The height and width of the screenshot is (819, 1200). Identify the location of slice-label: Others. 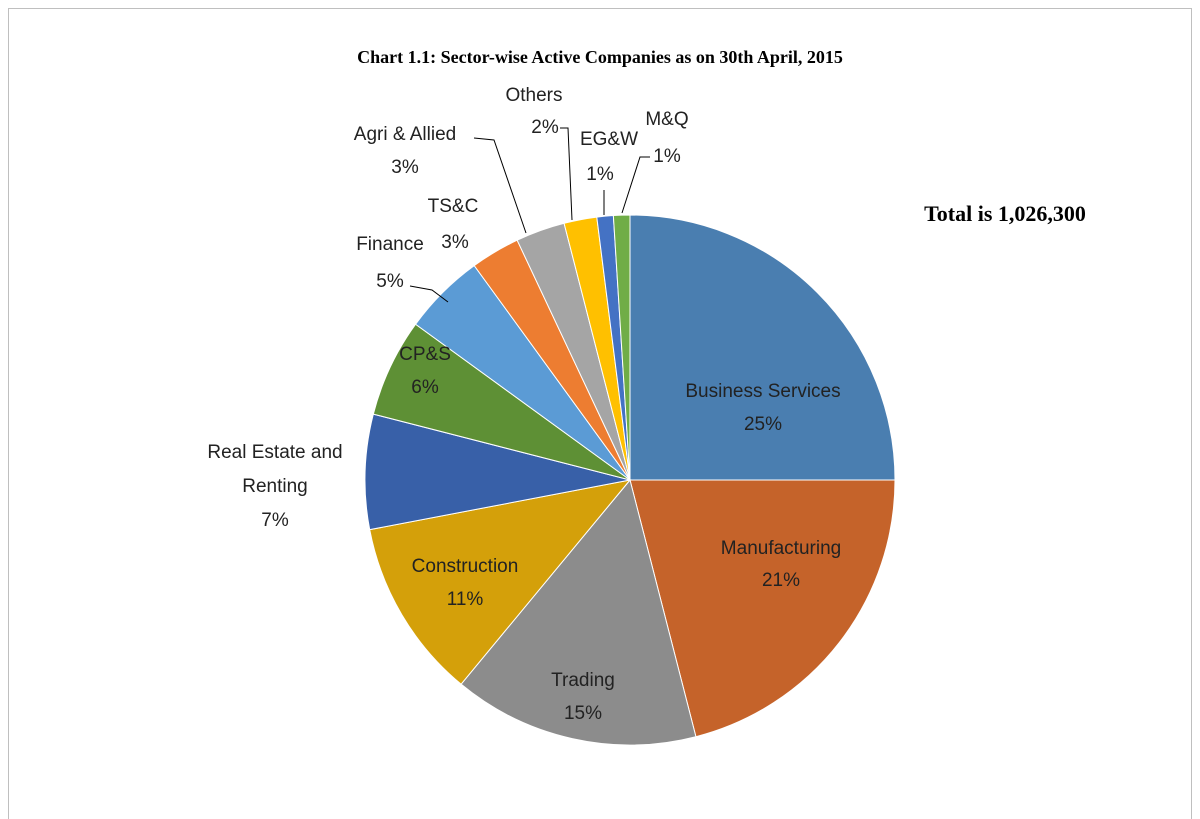
(533, 95).